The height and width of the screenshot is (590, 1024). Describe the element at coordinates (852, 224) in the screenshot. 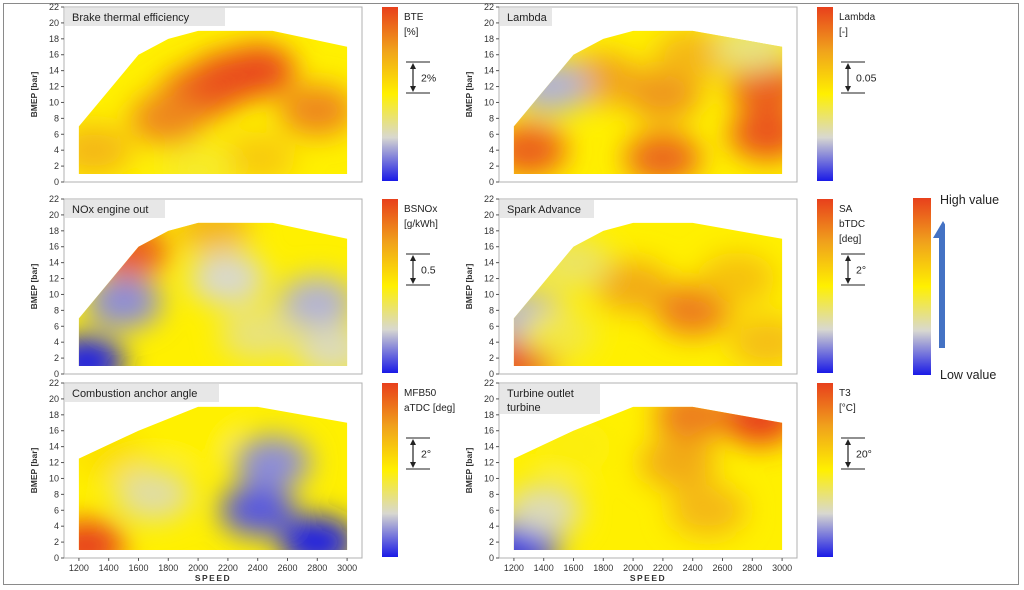

I see `colorbar-label: SA bTDC [deg]` at that location.